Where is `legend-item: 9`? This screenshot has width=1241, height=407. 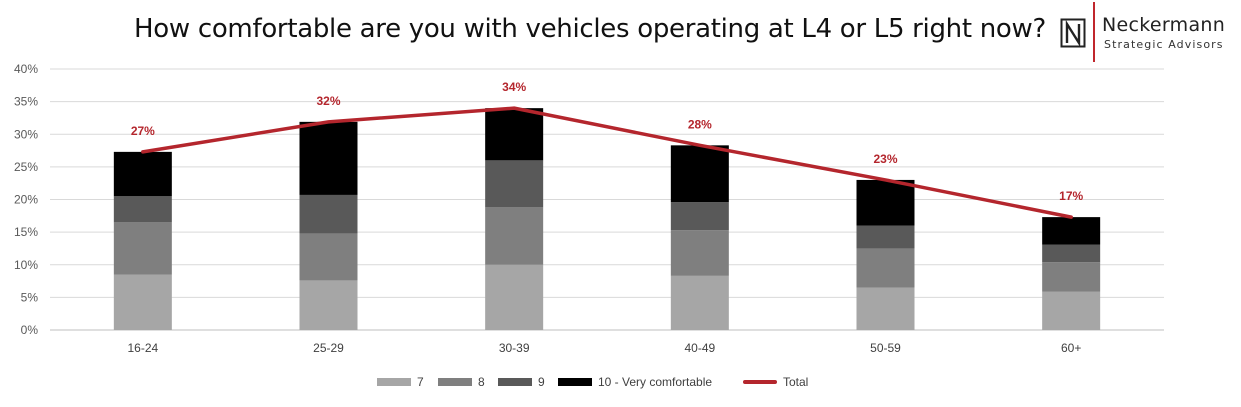 legend-item: 9 is located at coordinates (521, 382).